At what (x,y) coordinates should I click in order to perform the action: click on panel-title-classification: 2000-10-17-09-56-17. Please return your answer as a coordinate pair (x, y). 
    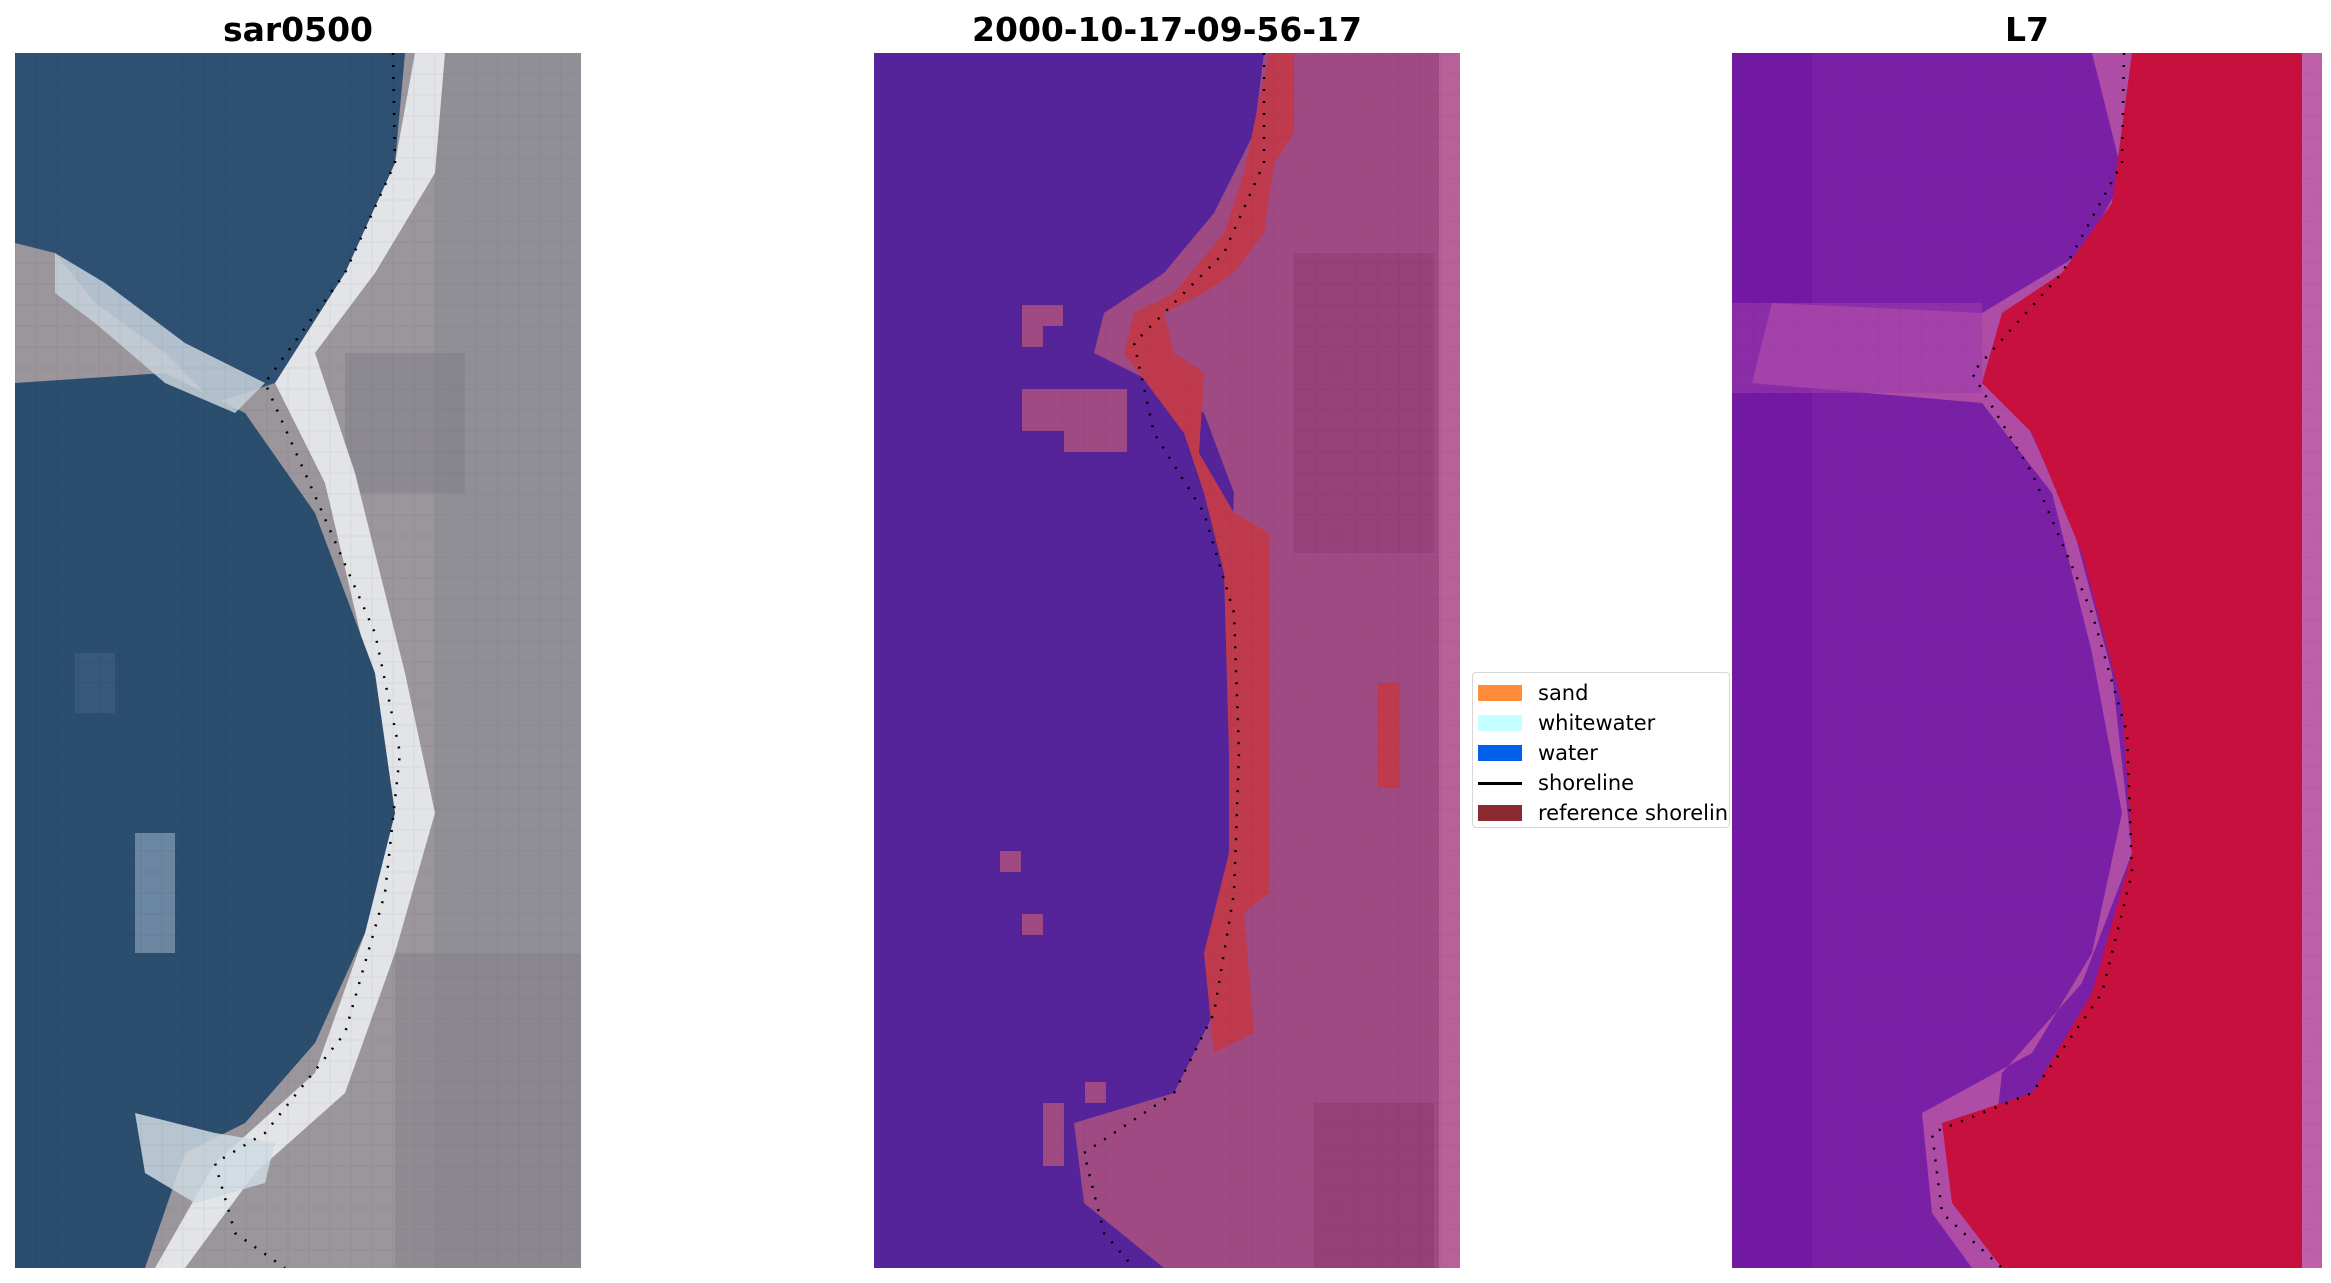
    Looking at the image, I should click on (1167, 29).